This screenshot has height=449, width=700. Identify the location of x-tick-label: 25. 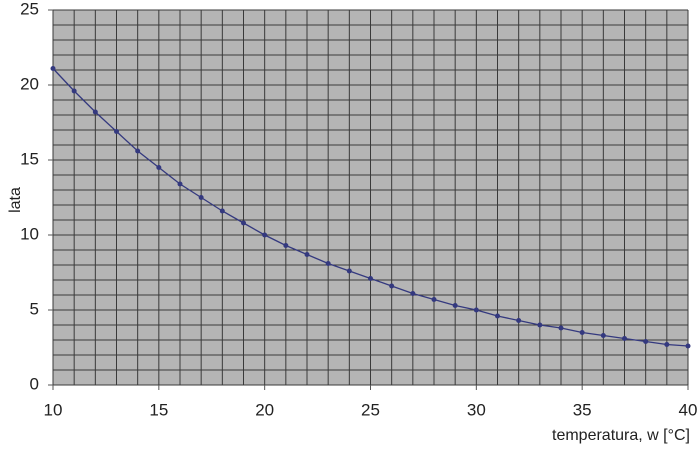
(370, 409).